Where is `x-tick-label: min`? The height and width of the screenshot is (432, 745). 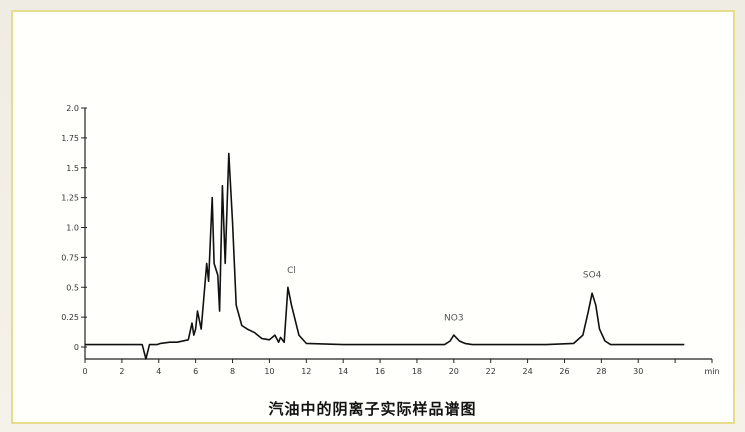 x-tick-label: min is located at coordinates (711, 371).